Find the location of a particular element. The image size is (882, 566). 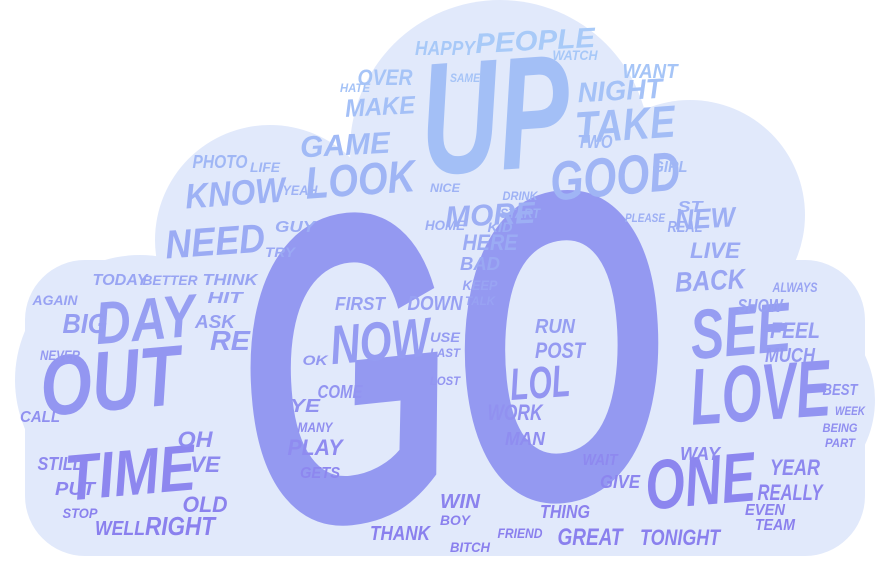

word: WIN is located at coordinates (460, 502).